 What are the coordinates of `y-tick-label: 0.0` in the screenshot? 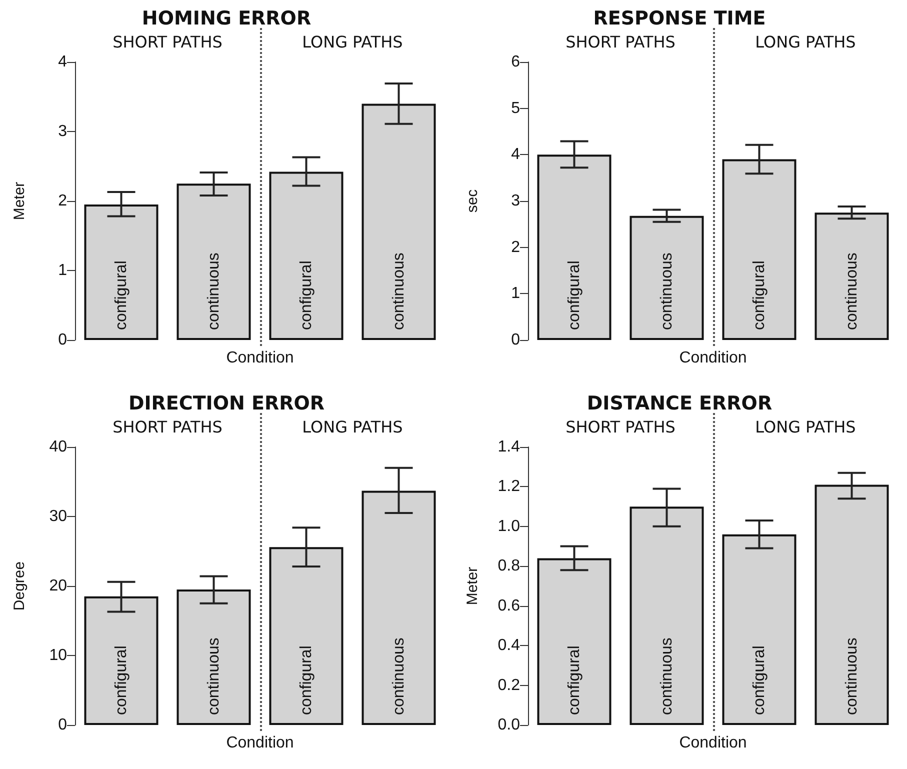 It's located at (509, 725).